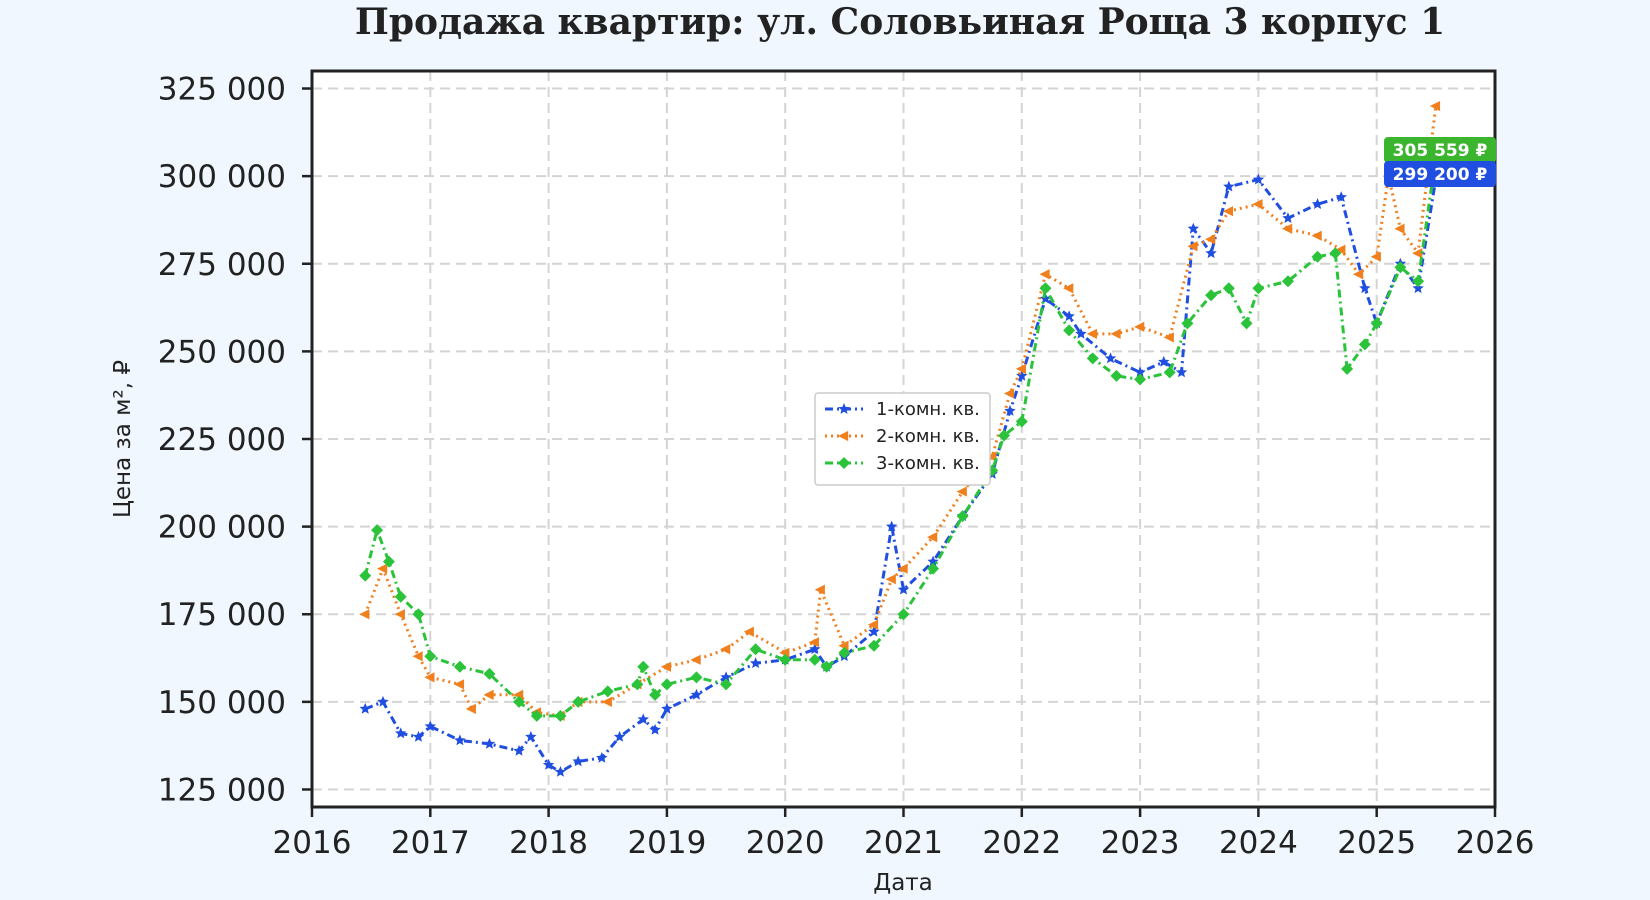 The image size is (1650, 900). I want to click on x-tick-label: 2017, so click(430, 843).